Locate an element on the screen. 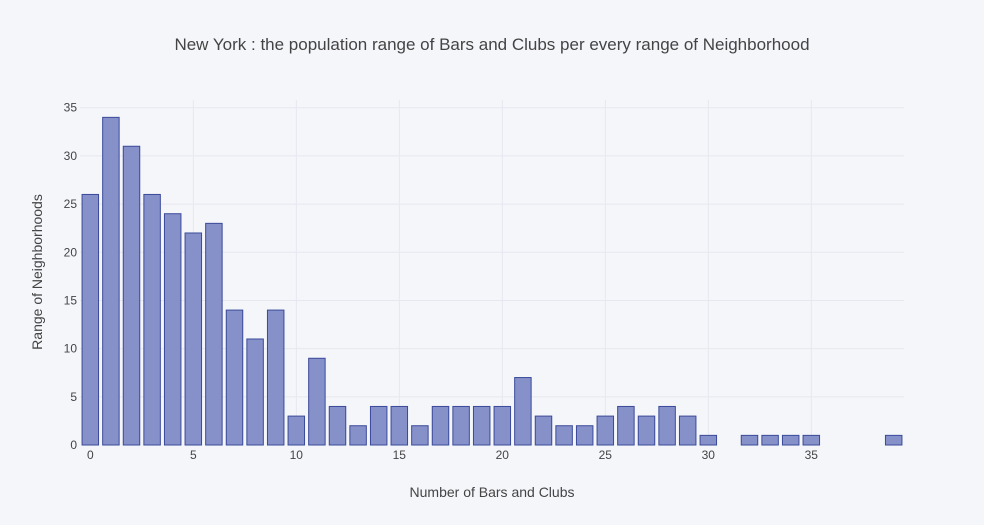 The height and width of the screenshot is (525, 984). x-tick-label: 25 is located at coordinates (606, 455).